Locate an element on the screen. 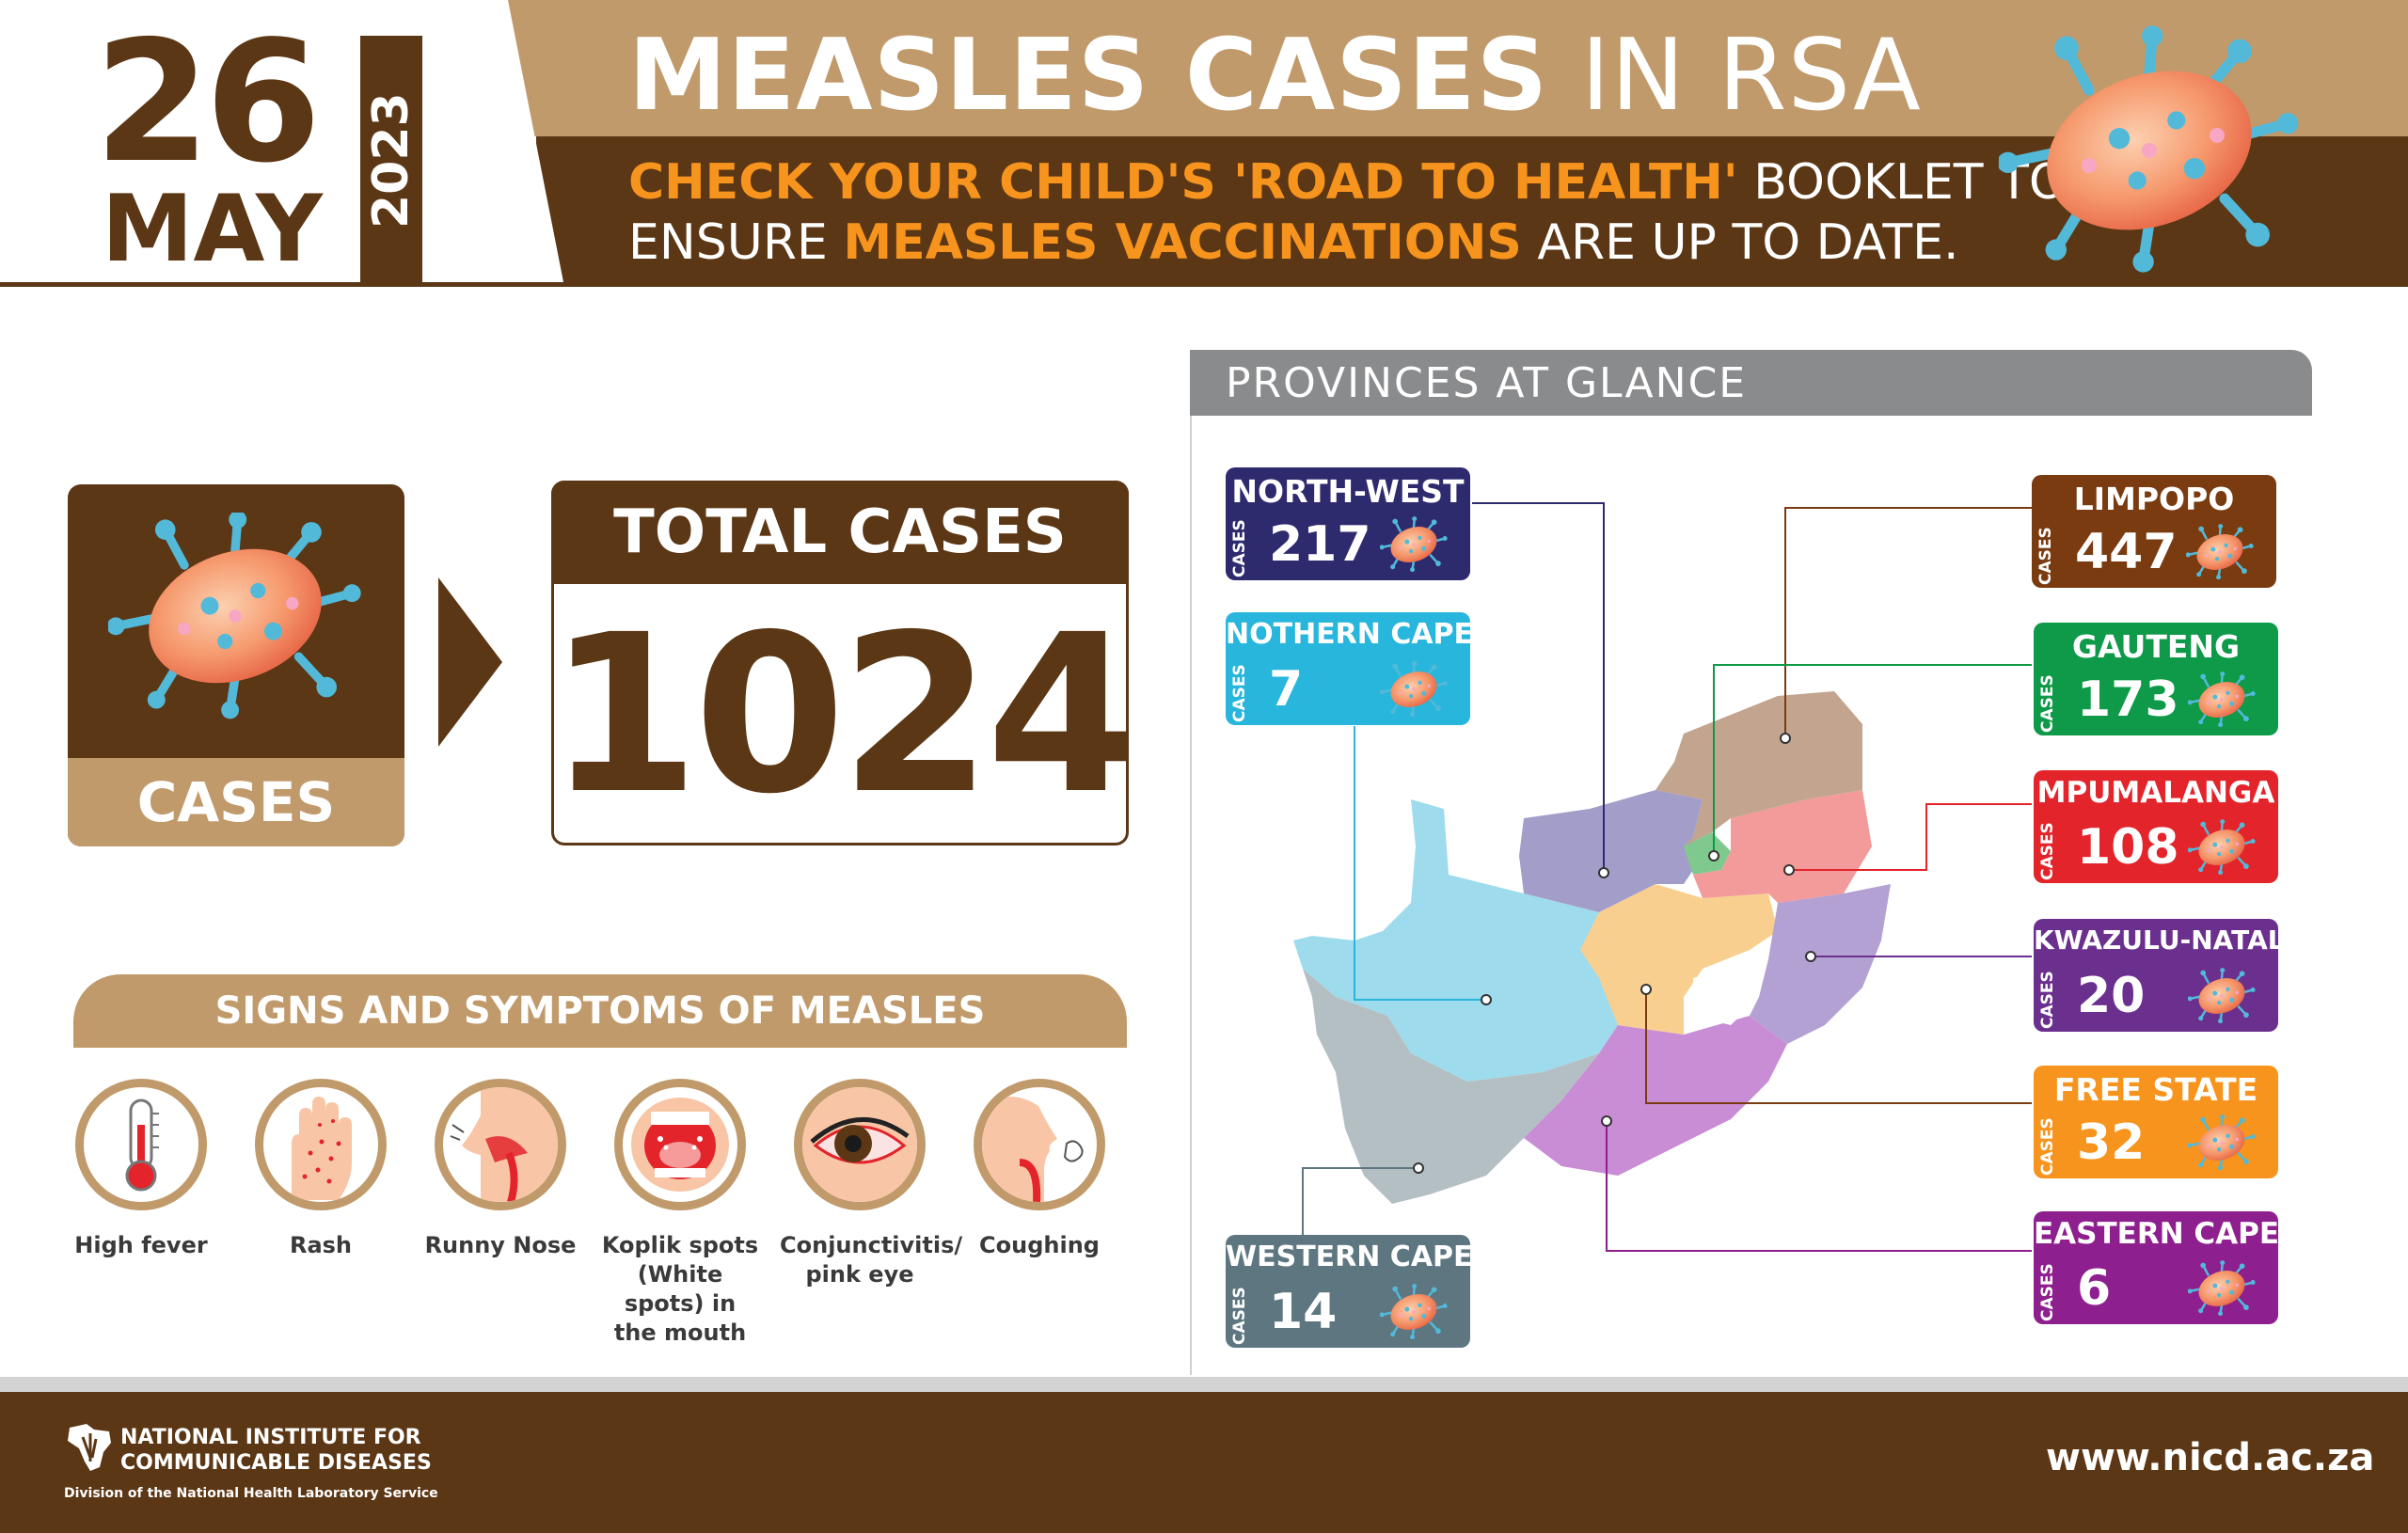 This screenshot has height=1533, width=2408. arrow-right-icon is located at coordinates (470, 662).